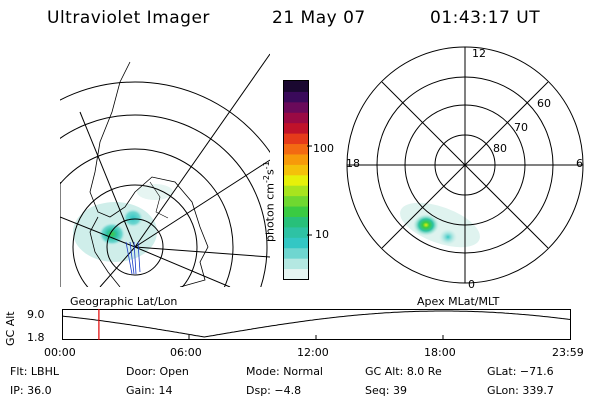 This screenshot has height=400, width=600. What do you see at coordinates (471, 284) in the screenshot?
I see `mlt-0-label: 0` at bounding box center [471, 284].